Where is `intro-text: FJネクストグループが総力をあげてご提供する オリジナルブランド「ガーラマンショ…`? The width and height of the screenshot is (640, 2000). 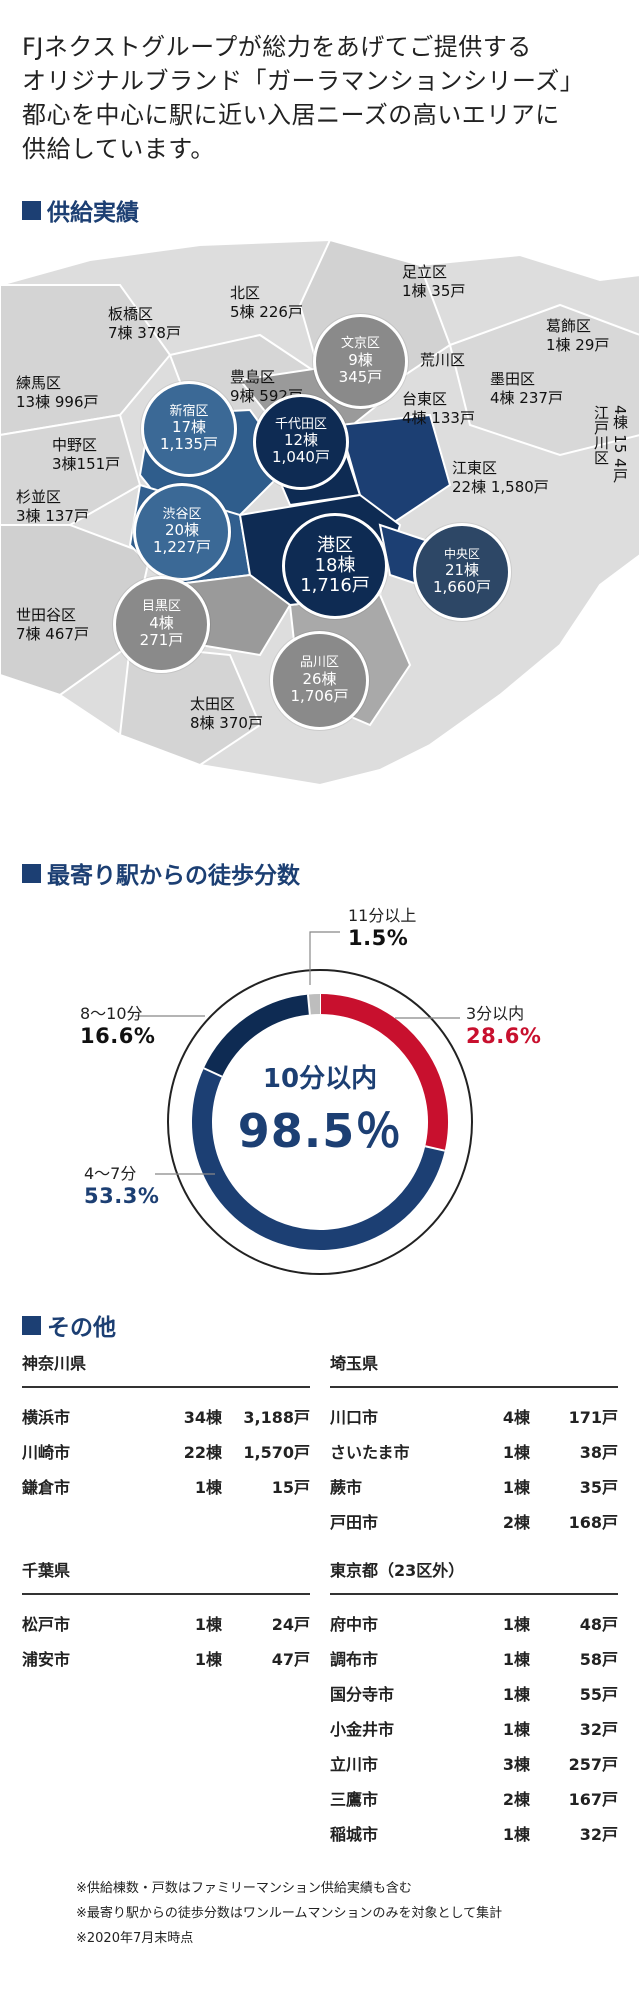
intro-text: FJネクストグループが総力をあげてご提供する オリジナルブランド「ガーラマンショ… is located at coordinates (322, 98).